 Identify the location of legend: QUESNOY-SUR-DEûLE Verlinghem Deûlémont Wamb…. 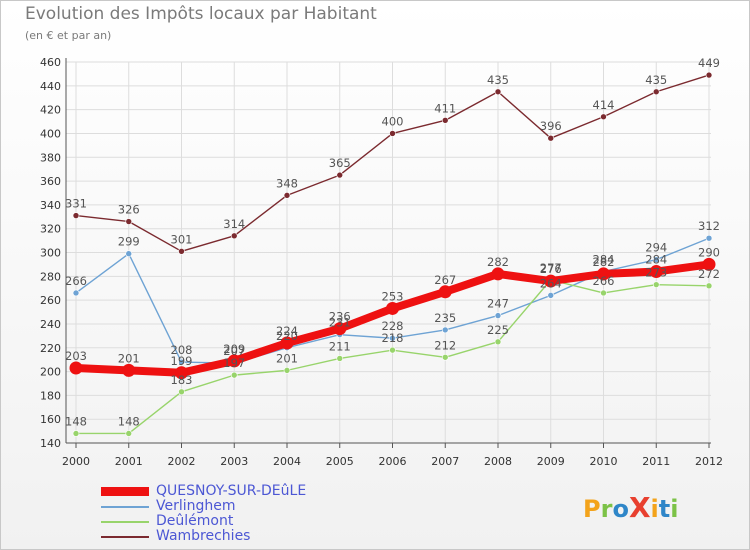
(203, 514).